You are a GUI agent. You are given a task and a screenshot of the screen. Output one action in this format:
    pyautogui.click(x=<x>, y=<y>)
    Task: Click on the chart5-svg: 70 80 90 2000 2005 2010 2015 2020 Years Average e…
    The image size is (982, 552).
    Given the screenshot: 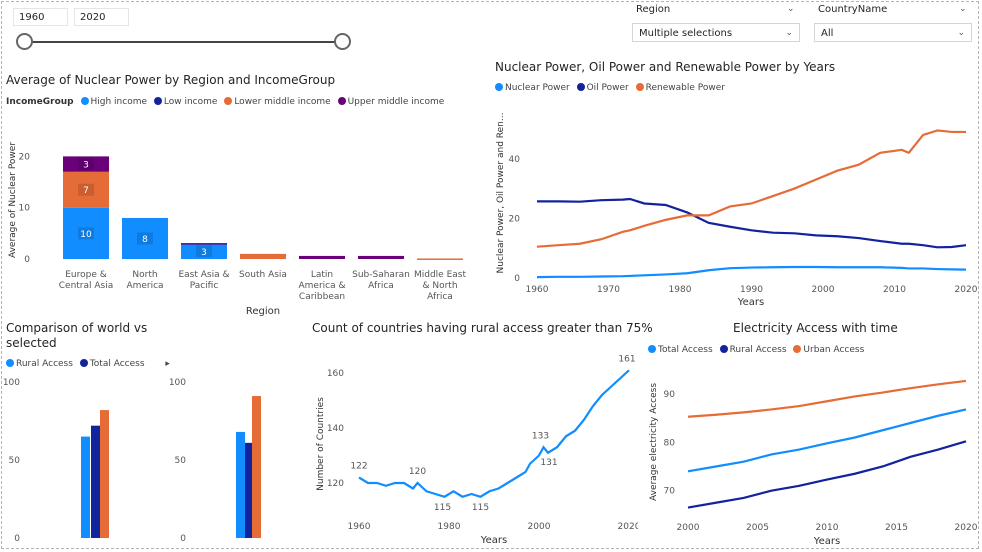 What is the action you would take?
    pyautogui.click(x=809, y=454)
    